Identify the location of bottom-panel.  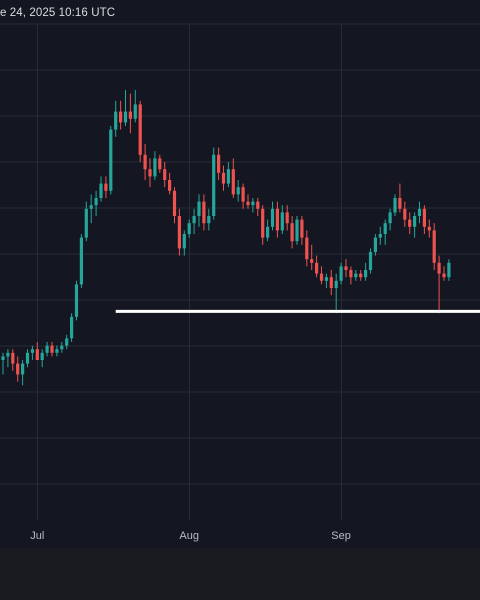
(240, 574).